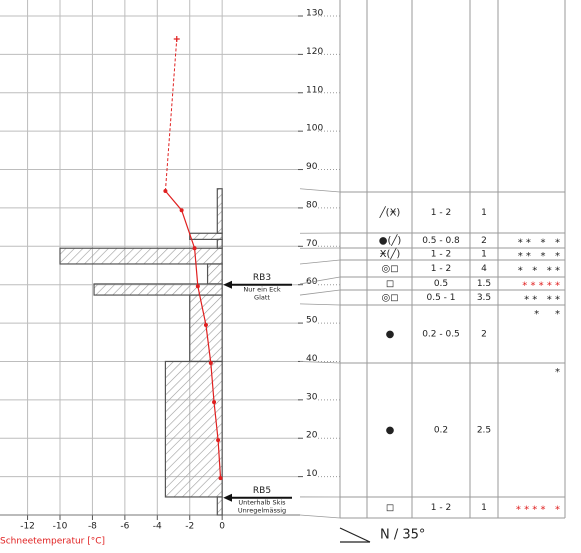 This screenshot has width=581, height=553. I want to click on grain-shape: Ӿ(╱), so click(390, 253).